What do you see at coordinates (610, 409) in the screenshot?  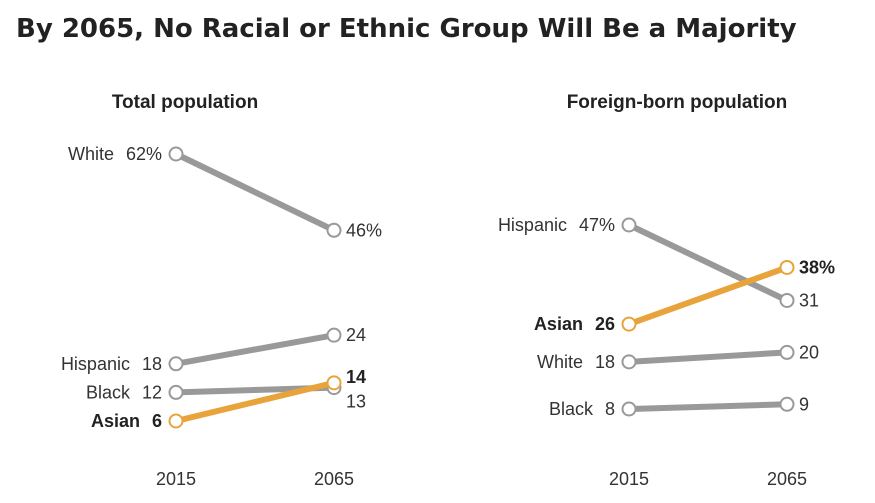 I see `value-label-black-2015: 8` at bounding box center [610, 409].